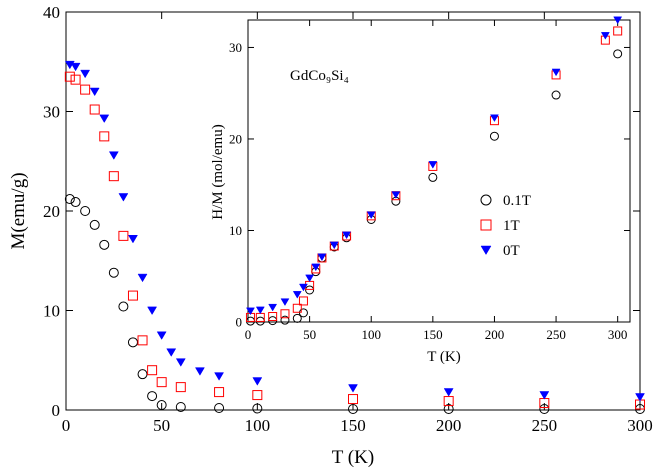 The image size is (653, 475). I want to click on inset-y-tick-label: 0, so click(239, 322).